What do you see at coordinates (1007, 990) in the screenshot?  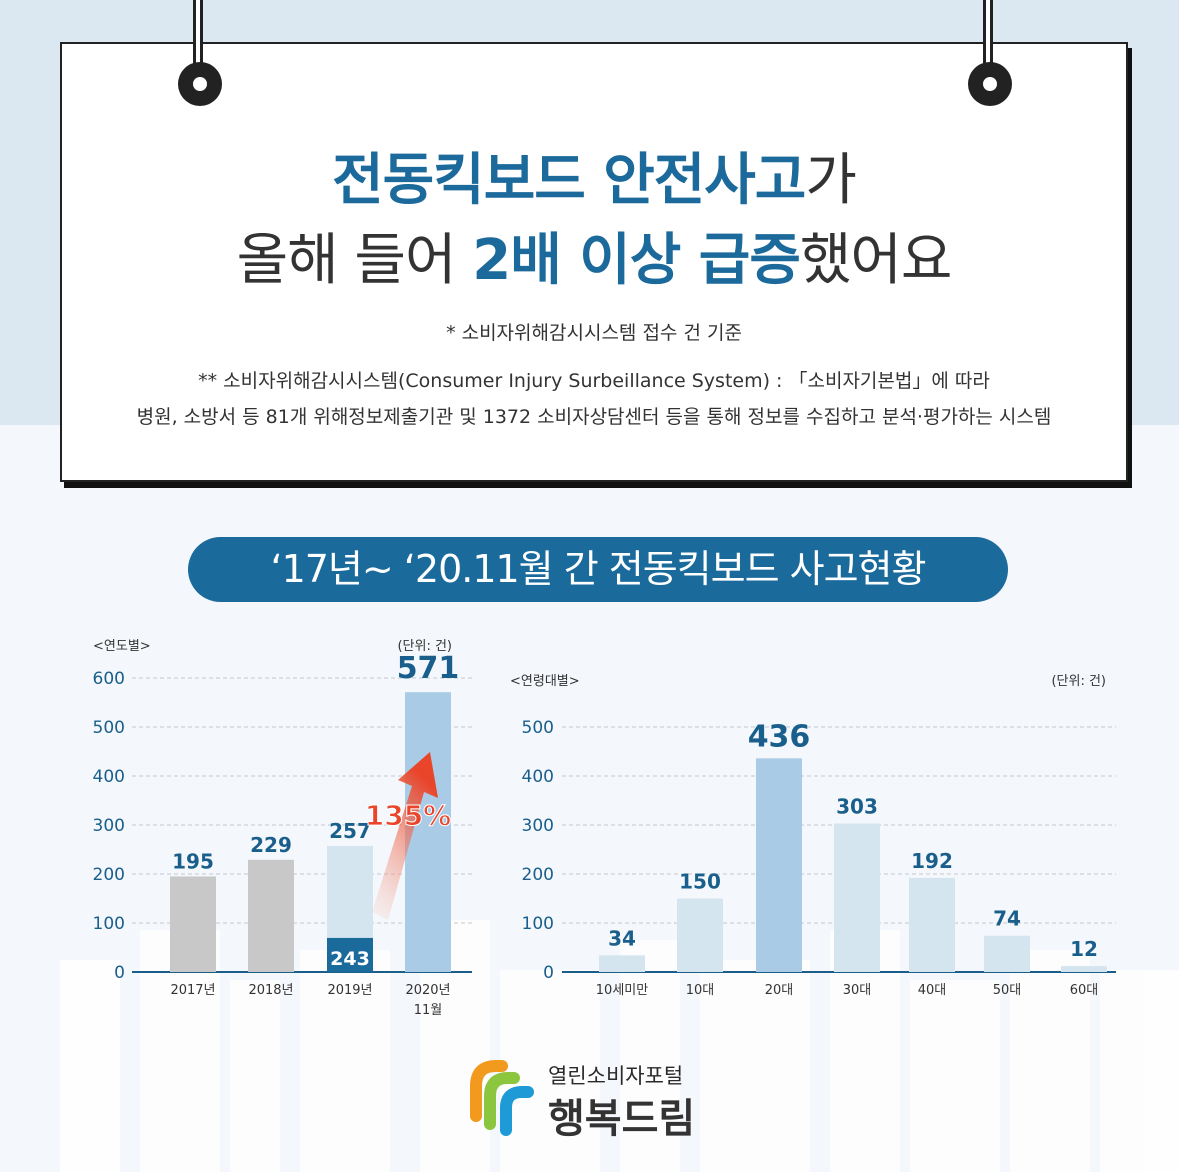 I see `x-tick-label: 50대` at bounding box center [1007, 990].